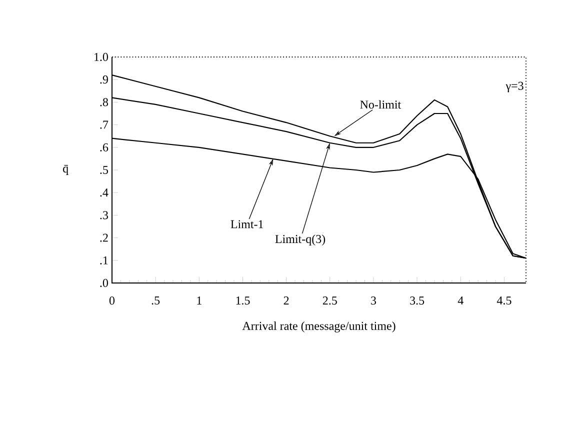  What do you see at coordinates (104, 238) in the screenshot?
I see `y-tick-label: .2` at bounding box center [104, 238].